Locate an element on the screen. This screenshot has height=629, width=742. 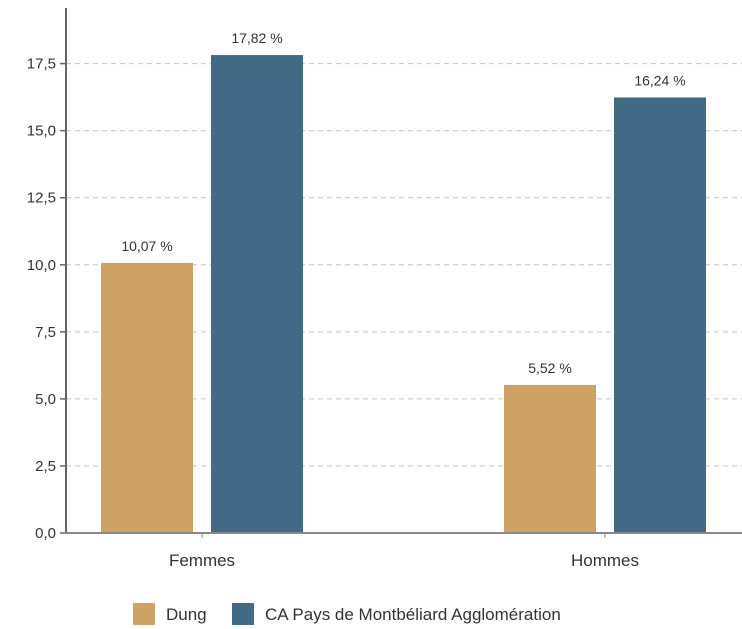
legend: Dung CA Pays de Montbéliard Agglomération is located at coordinates (347, 614).